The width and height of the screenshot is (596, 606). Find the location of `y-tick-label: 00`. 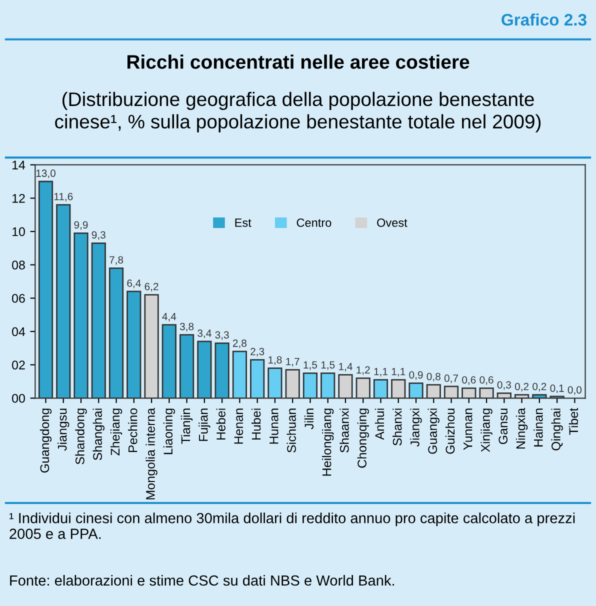

y-tick-label: 00 is located at coordinates (18, 398).